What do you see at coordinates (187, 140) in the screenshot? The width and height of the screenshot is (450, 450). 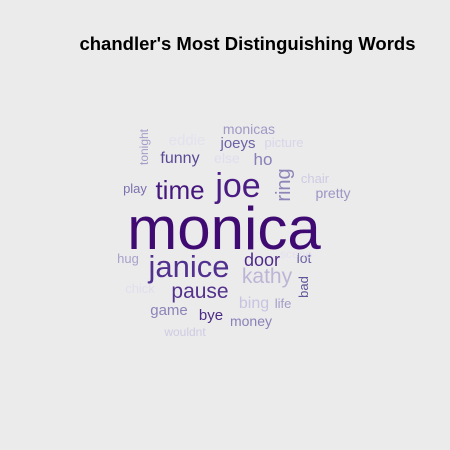 I see `word: eddie` at bounding box center [187, 140].